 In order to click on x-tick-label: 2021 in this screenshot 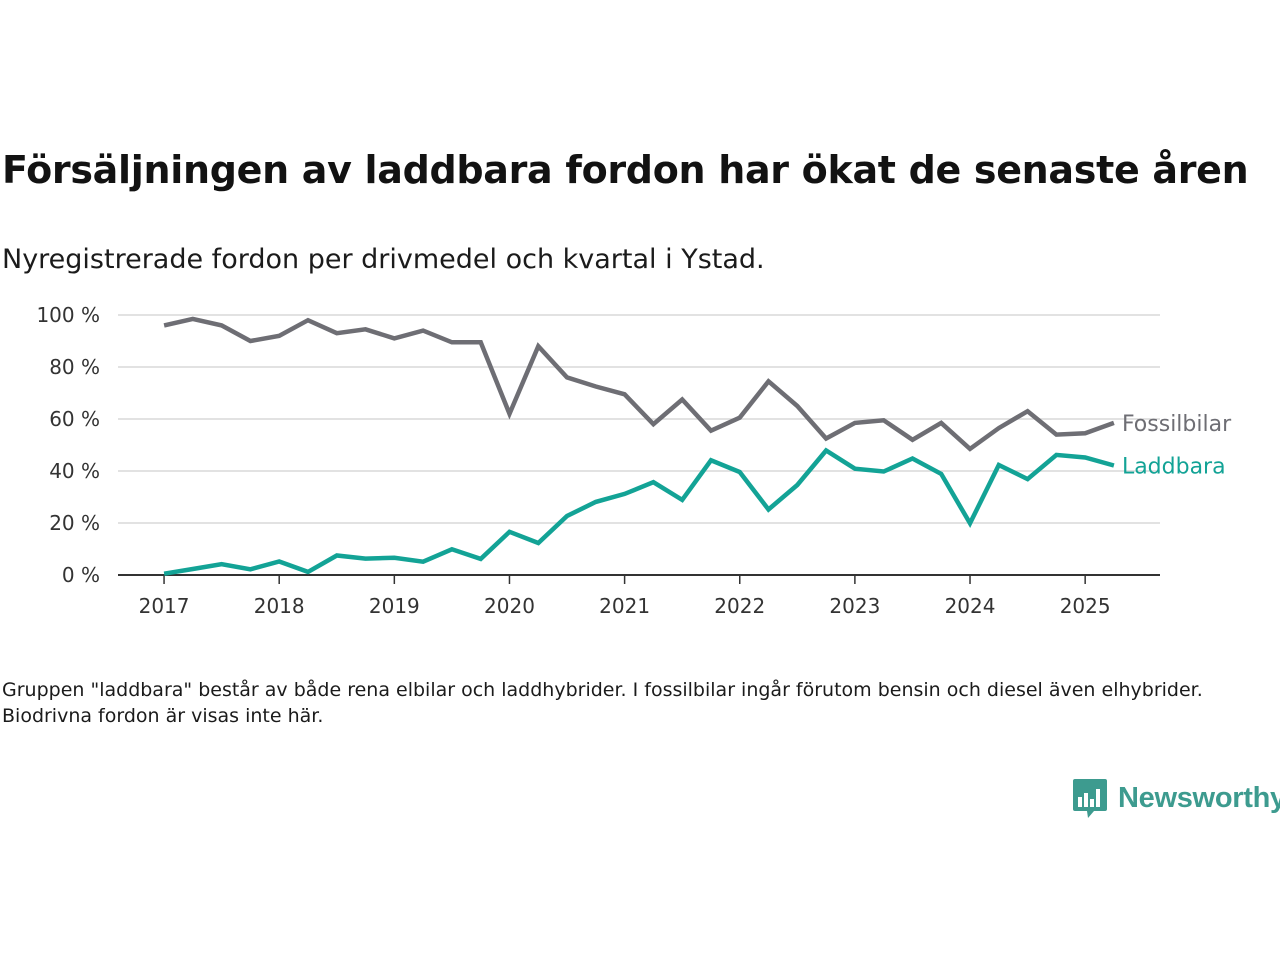, I will do `click(624, 606)`.